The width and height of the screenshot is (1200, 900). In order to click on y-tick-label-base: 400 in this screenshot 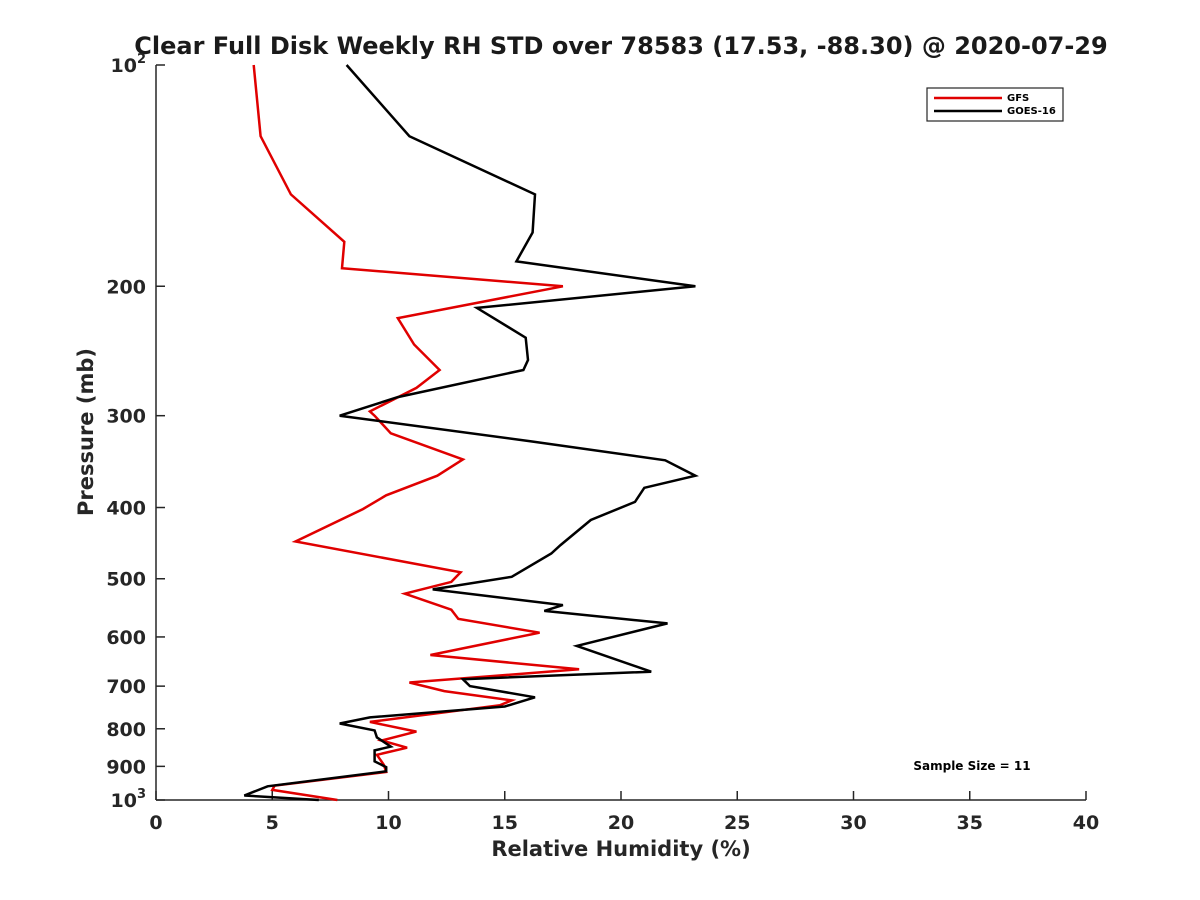, I will do `click(126, 509)`.